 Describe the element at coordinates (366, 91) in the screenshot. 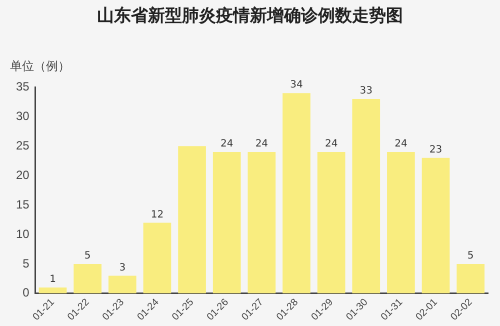

I see `data-label: 33` at that location.